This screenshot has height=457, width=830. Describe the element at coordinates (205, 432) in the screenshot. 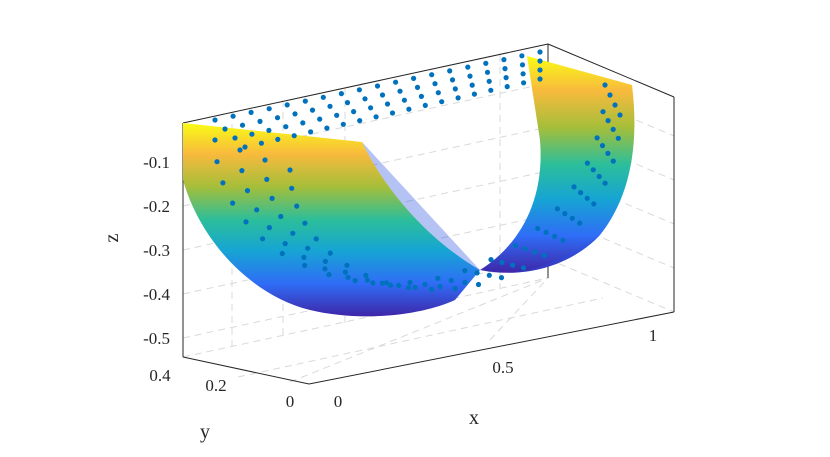

I see `y-axis-label: y` at that location.